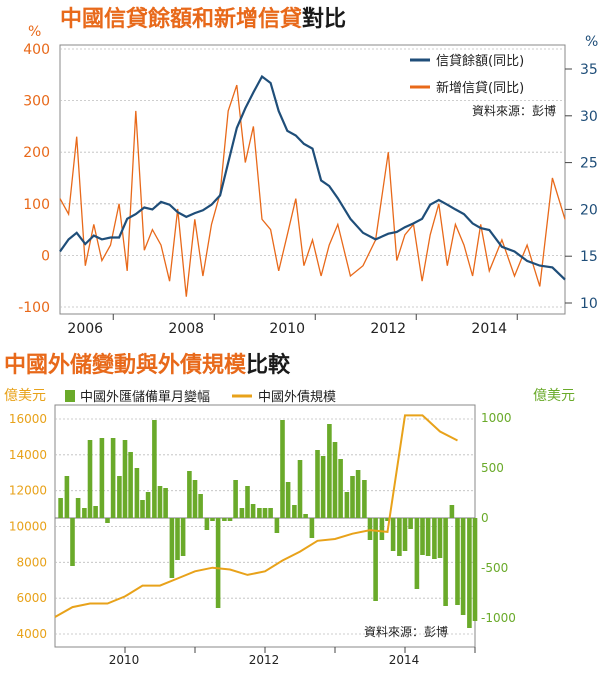  Describe the element at coordinates (404, 660) in the screenshot. I see `chart2-x-tick: 2014` at that location.